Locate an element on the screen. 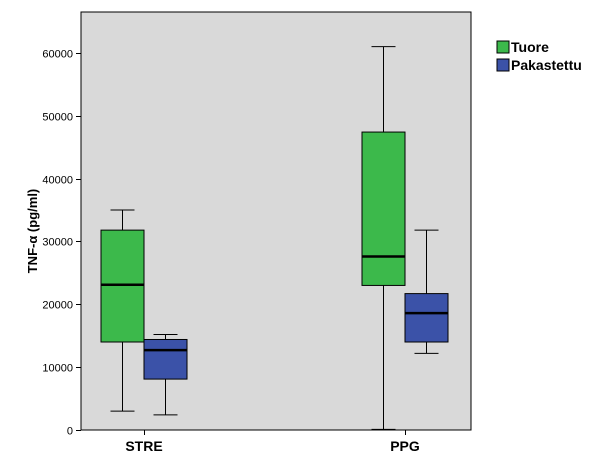  x-category-label: PPG is located at coordinates (405, 446).